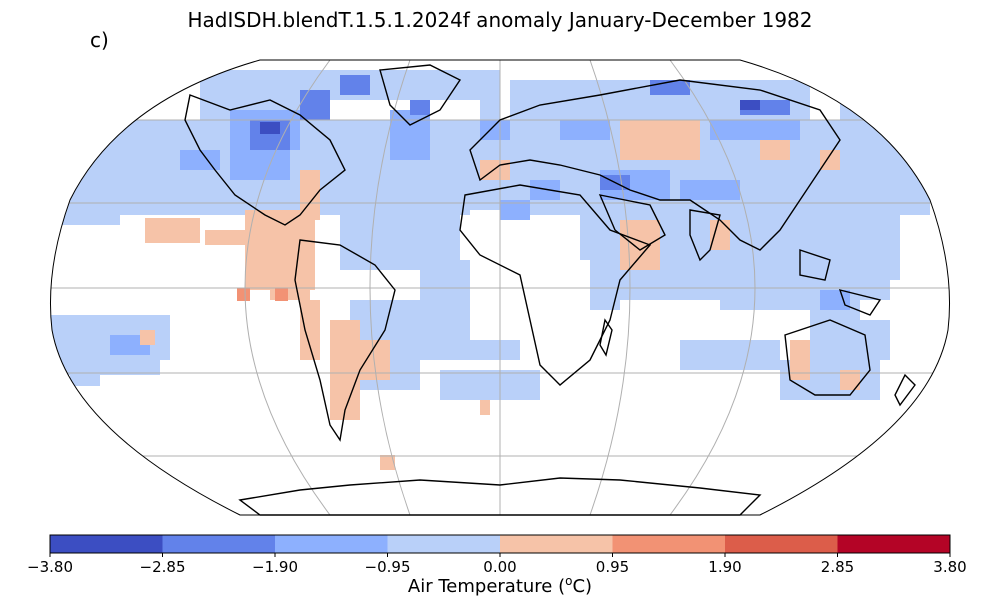 The image size is (1000, 600). Describe the element at coordinates (950, 567) in the screenshot. I see `colorbar-tick-label: 3.80` at that location.